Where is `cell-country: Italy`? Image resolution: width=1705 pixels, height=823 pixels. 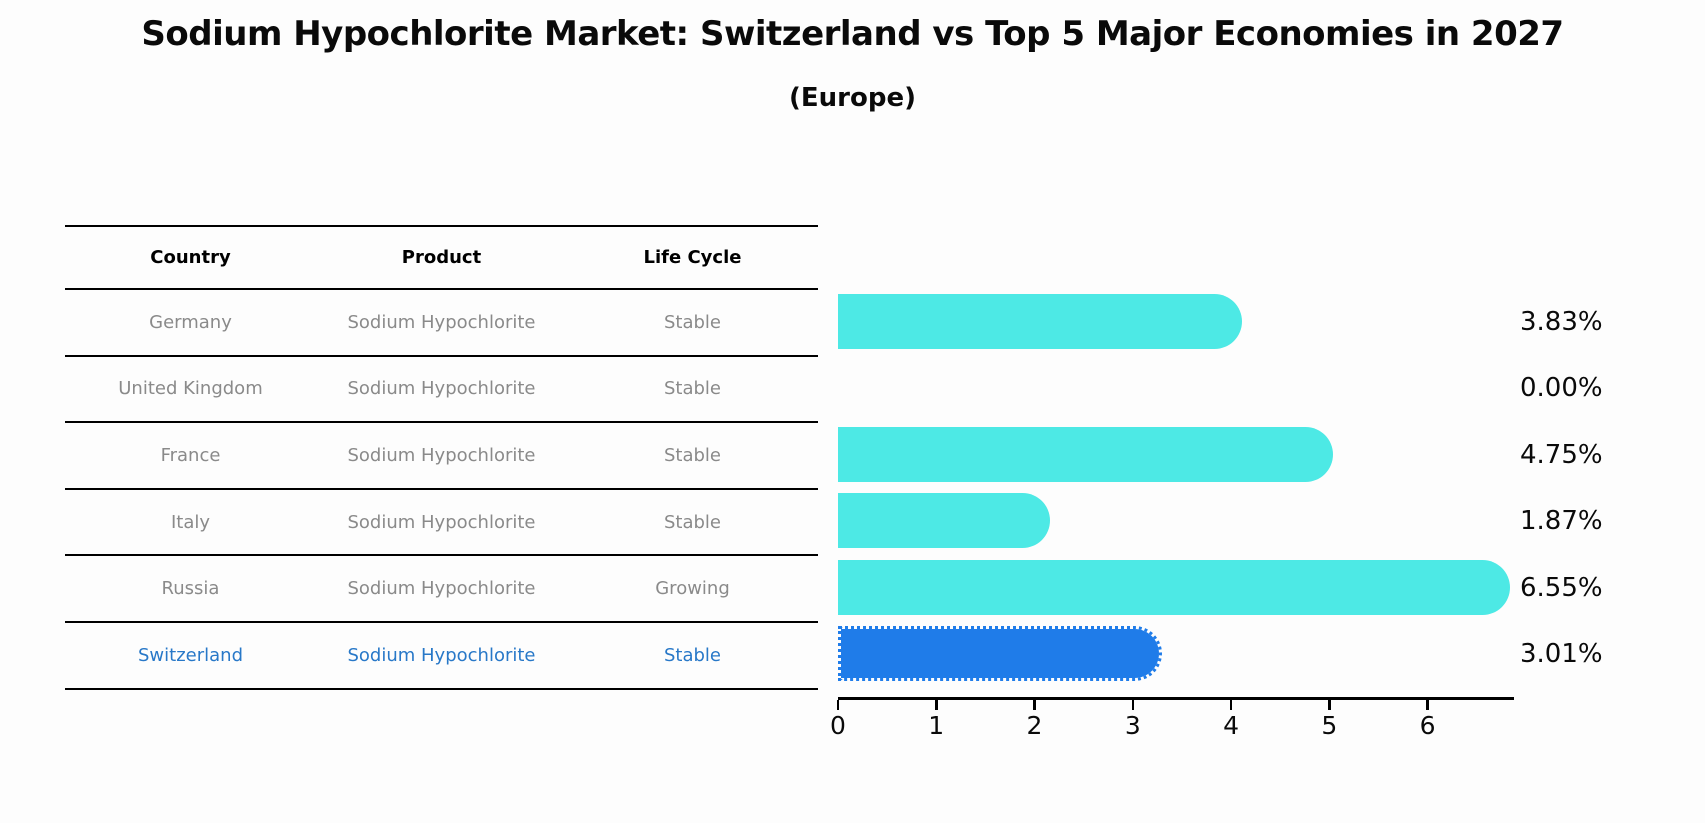 cell-country: Italy is located at coordinates (190, 522).